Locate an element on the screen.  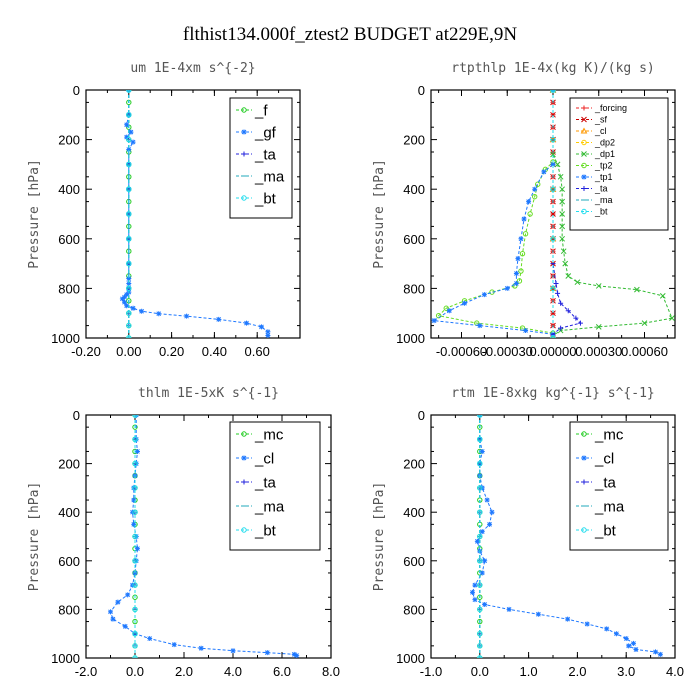
chart-title: um 1E-4xm s^{-2} is located at coordinates (192, 68).